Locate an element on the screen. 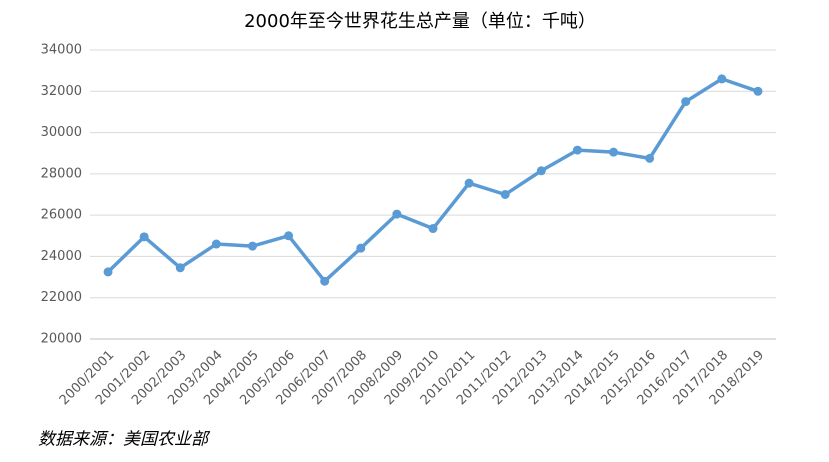 Image resolution: width=829 pixels, height=462 pixels. y-tick-label: 30000 is located at coordinates (61, 132).